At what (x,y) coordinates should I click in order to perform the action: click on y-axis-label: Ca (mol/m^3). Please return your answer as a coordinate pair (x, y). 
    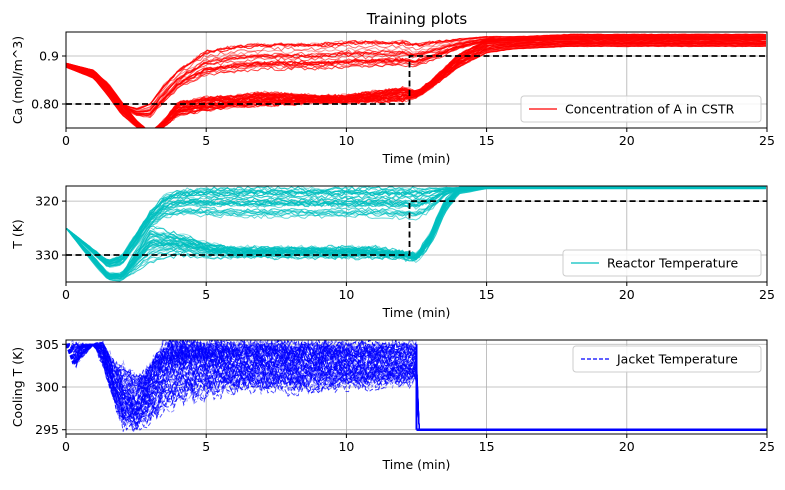
    Looking at the image, I should click on (17, 80).